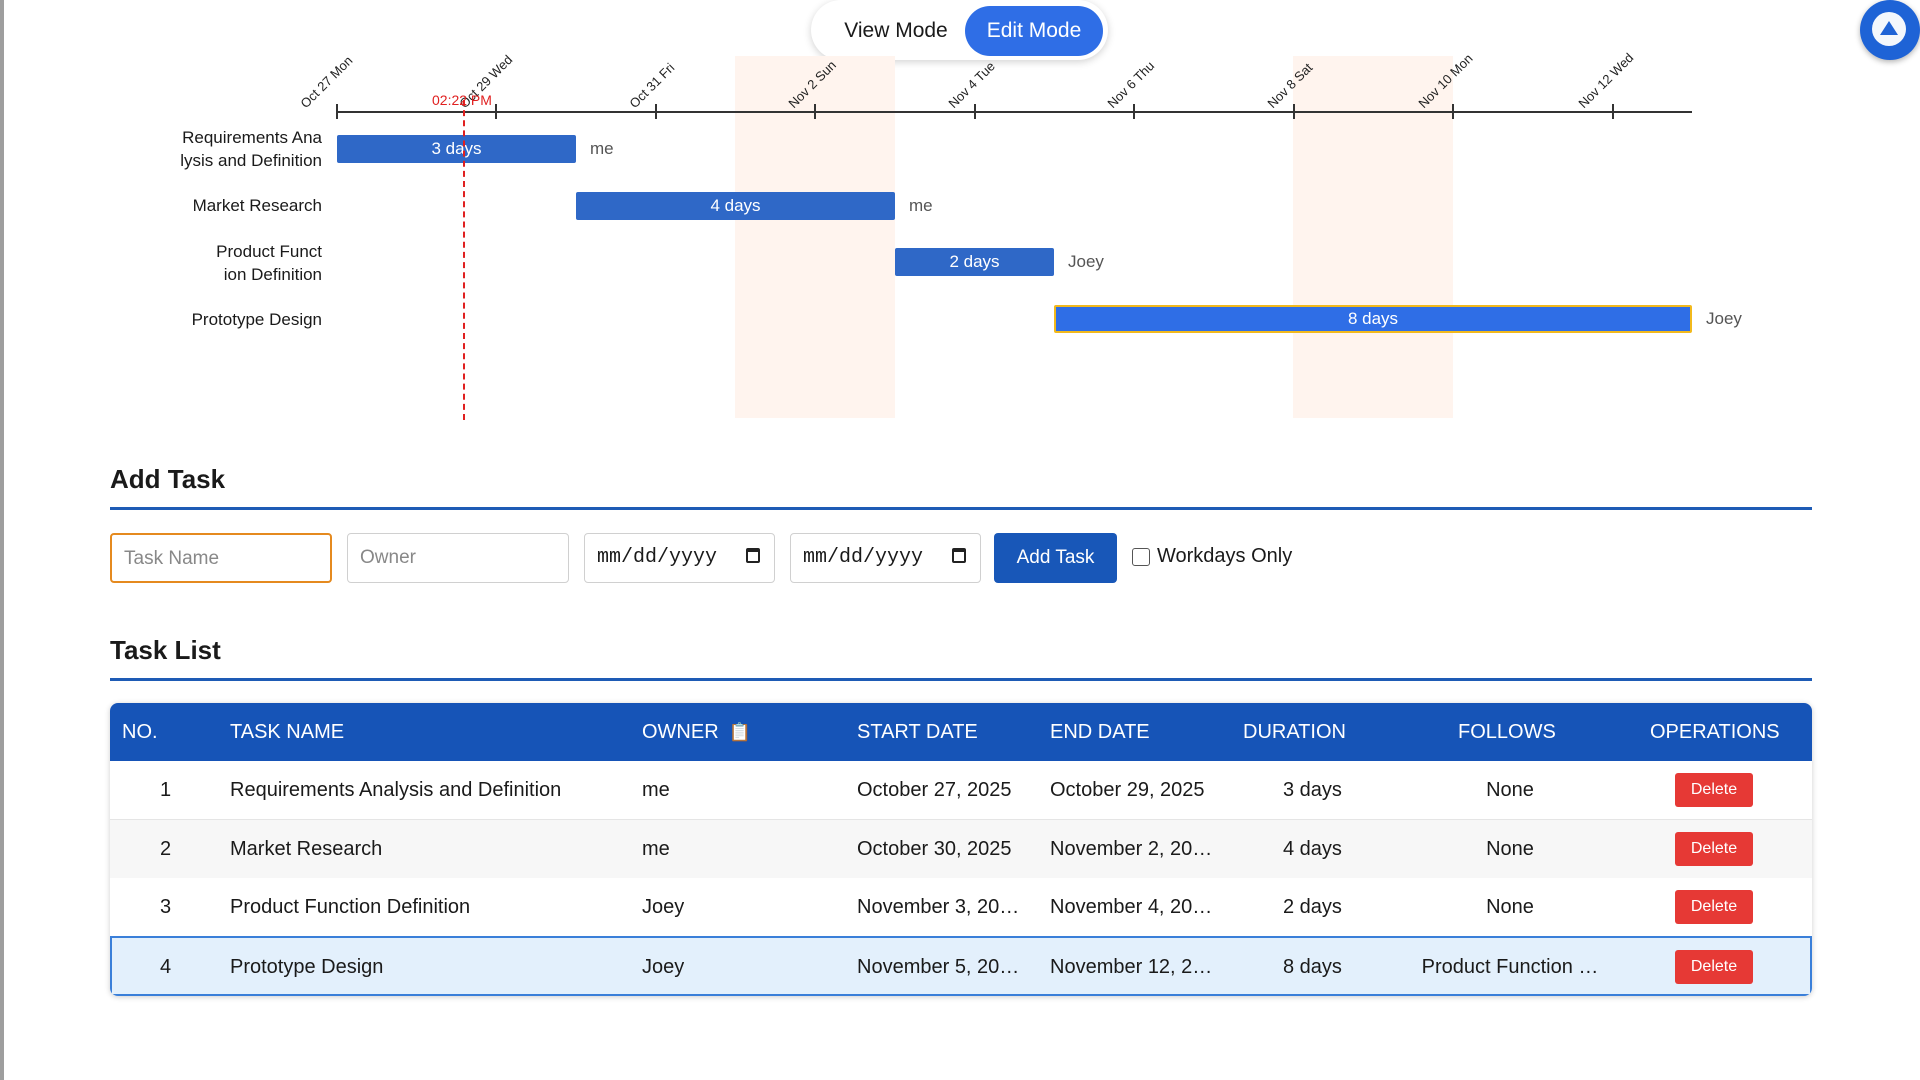  What do you see at coordinates (140, 732) in the screenshot?
I see `column-header-no: NO.` at bounding box center [140, 732].